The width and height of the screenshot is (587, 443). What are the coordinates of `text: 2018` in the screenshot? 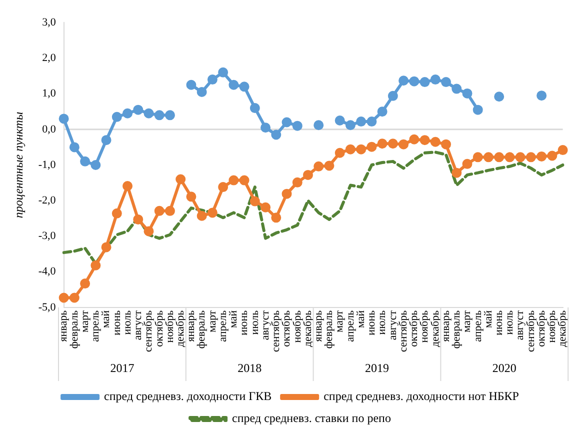 It's located at (250, 368).